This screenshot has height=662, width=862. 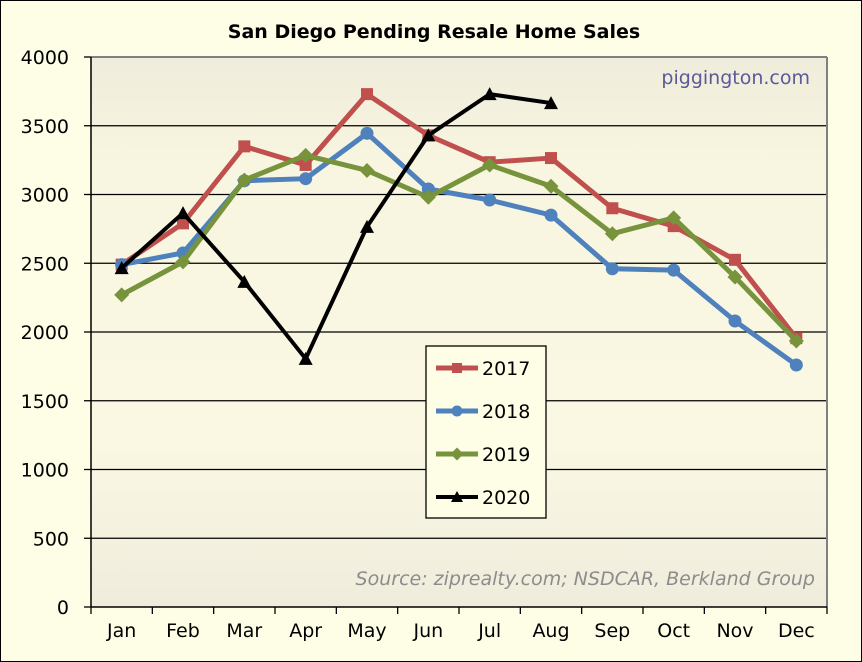 What do you see at coordinates (45, 264) in the screenshot?
I see `y-tick-label: 2500` at bounding box center [45, 264].